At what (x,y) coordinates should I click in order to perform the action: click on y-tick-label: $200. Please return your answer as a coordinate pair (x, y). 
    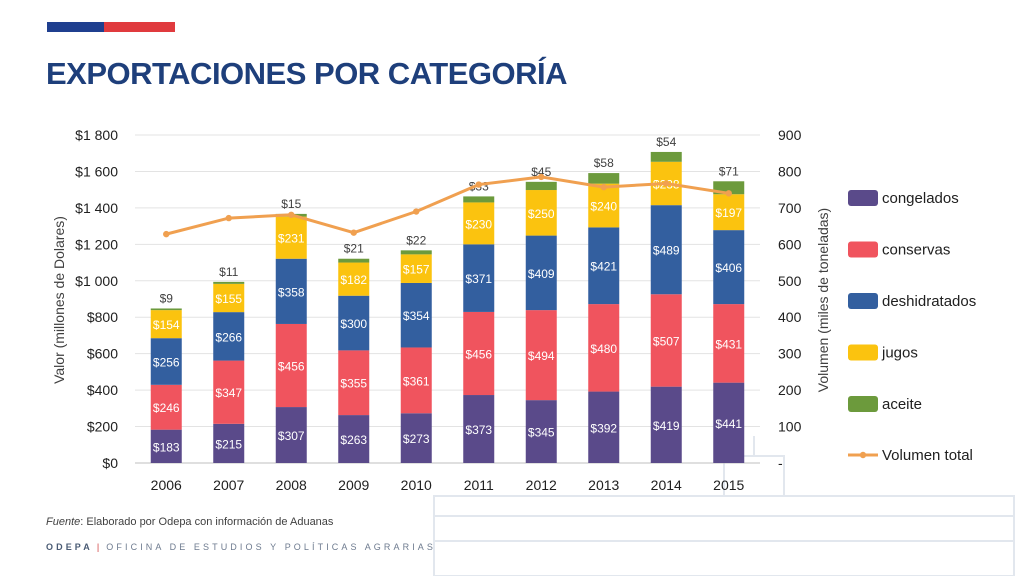
    Looking at the image, I should click on (102, 427).